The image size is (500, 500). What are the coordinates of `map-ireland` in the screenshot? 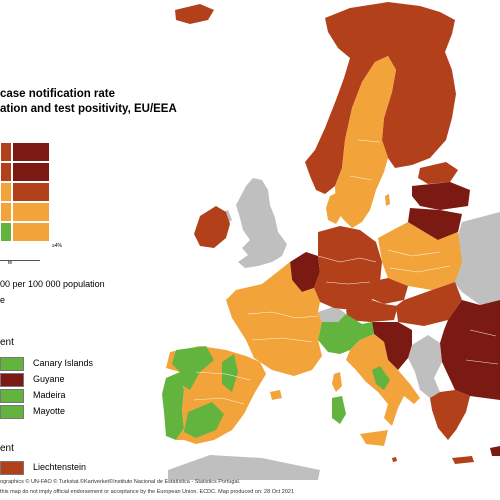 It's located at (212, 227).